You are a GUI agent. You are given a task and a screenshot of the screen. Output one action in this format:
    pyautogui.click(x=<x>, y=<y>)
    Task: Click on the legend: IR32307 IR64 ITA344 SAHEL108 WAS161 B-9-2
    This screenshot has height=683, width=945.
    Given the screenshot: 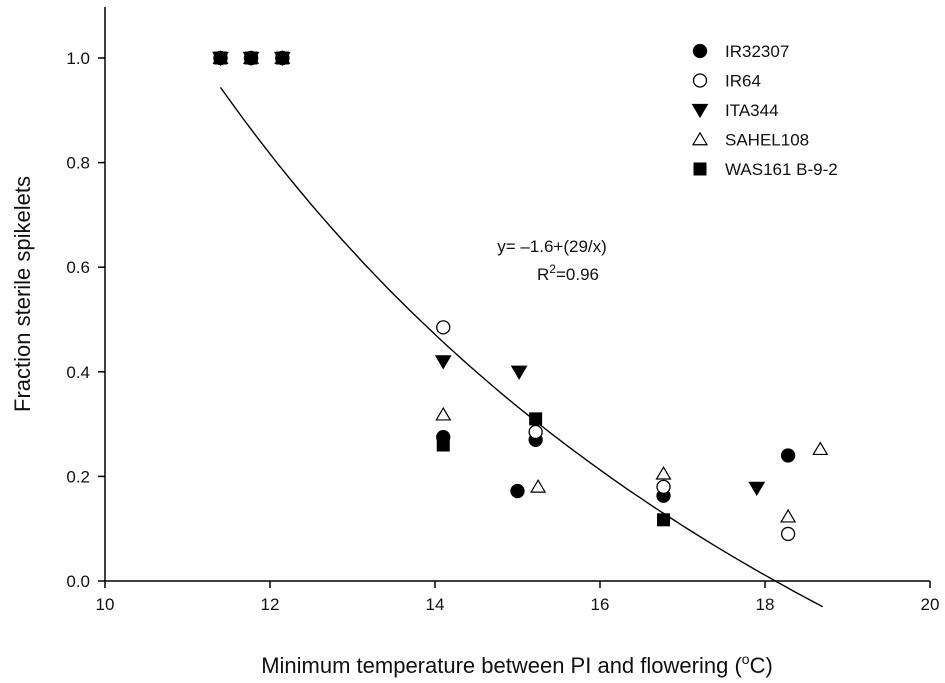 What is the action you would take?
    pyautogui.click(x=764, y=110)
    